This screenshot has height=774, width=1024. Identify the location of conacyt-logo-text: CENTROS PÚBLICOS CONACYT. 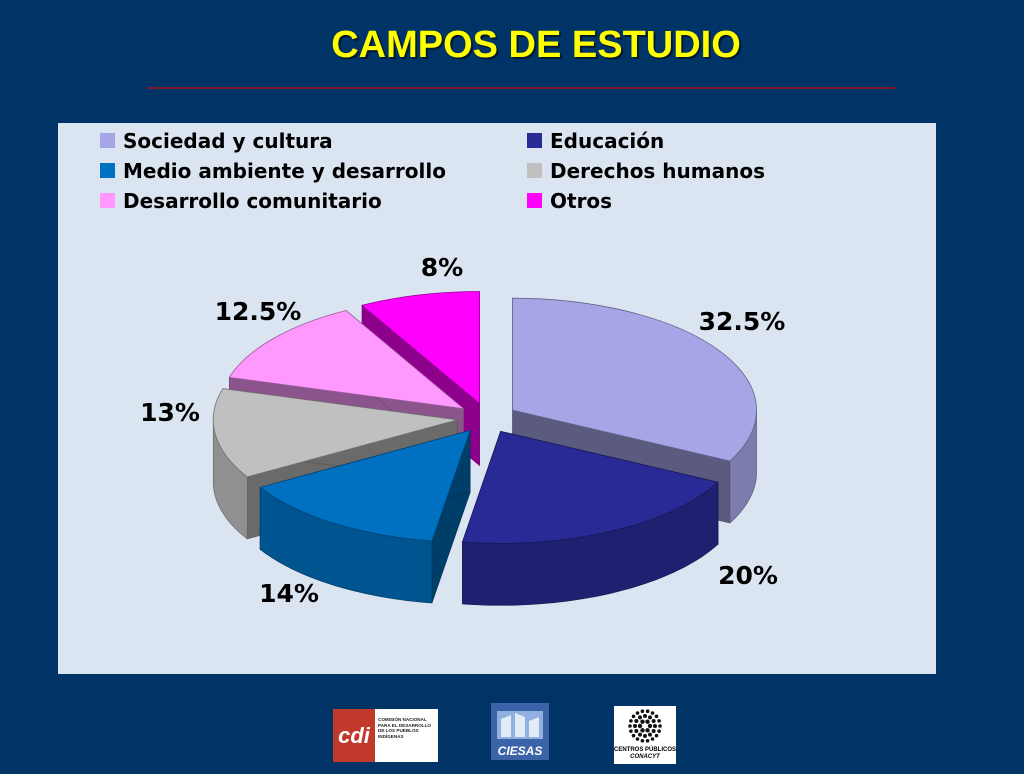
(645, 754).